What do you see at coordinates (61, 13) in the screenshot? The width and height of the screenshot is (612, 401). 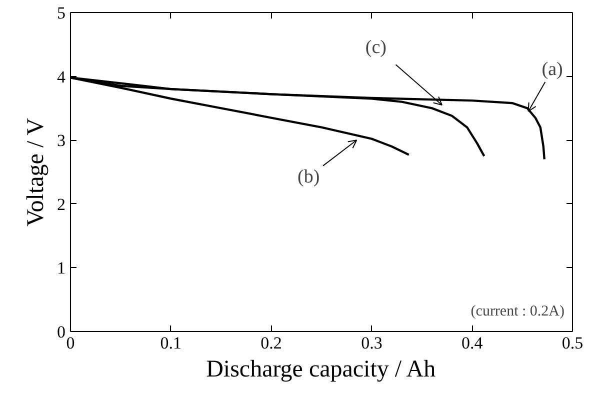 I see `y-tick-label: 5` at bounding box center [61, 13].